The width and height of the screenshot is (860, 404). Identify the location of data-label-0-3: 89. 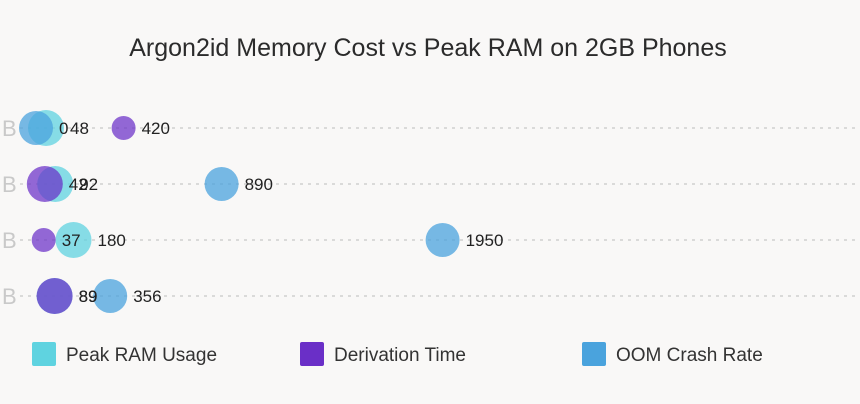
(88, 296).